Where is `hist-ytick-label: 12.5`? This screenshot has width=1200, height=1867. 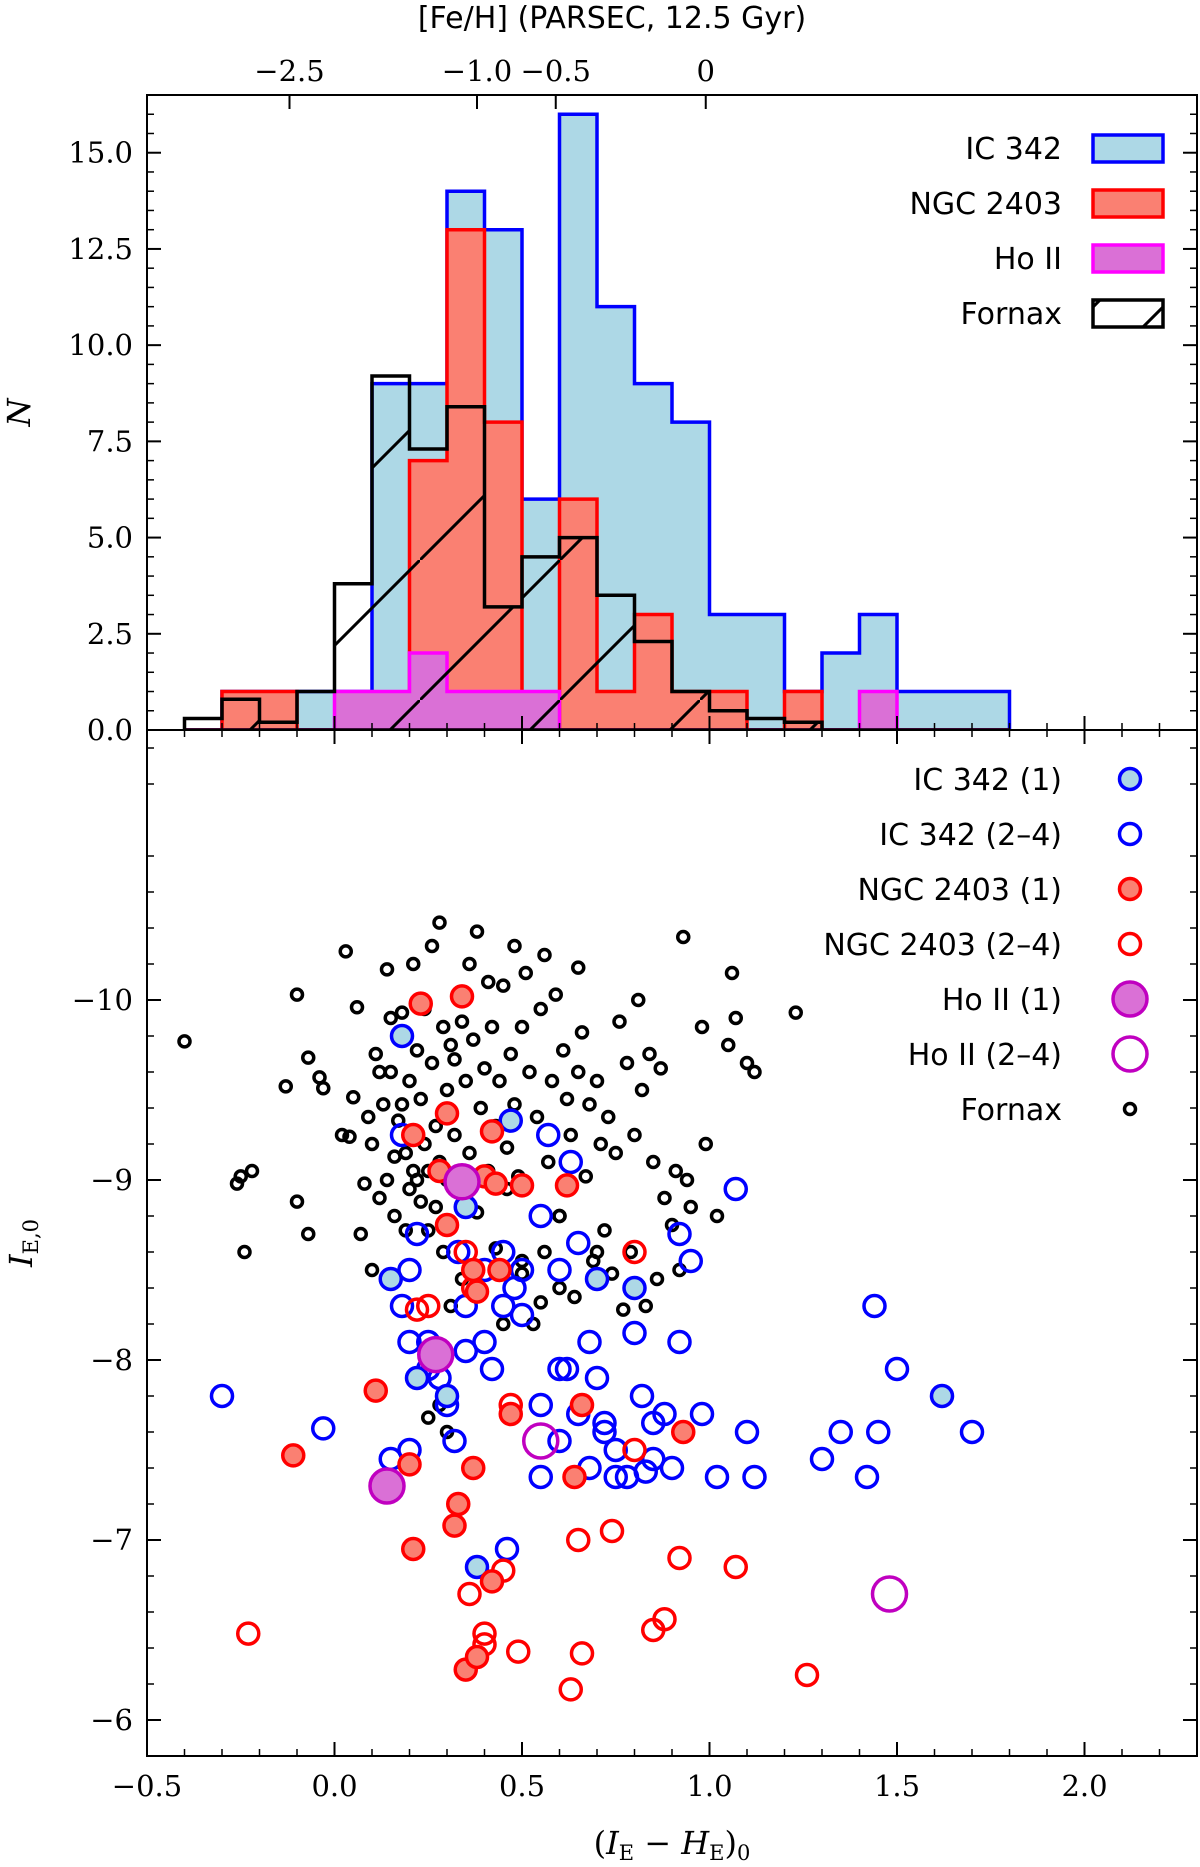 hist-ytick-label: 12.5 is located at coordinates (100, 249).